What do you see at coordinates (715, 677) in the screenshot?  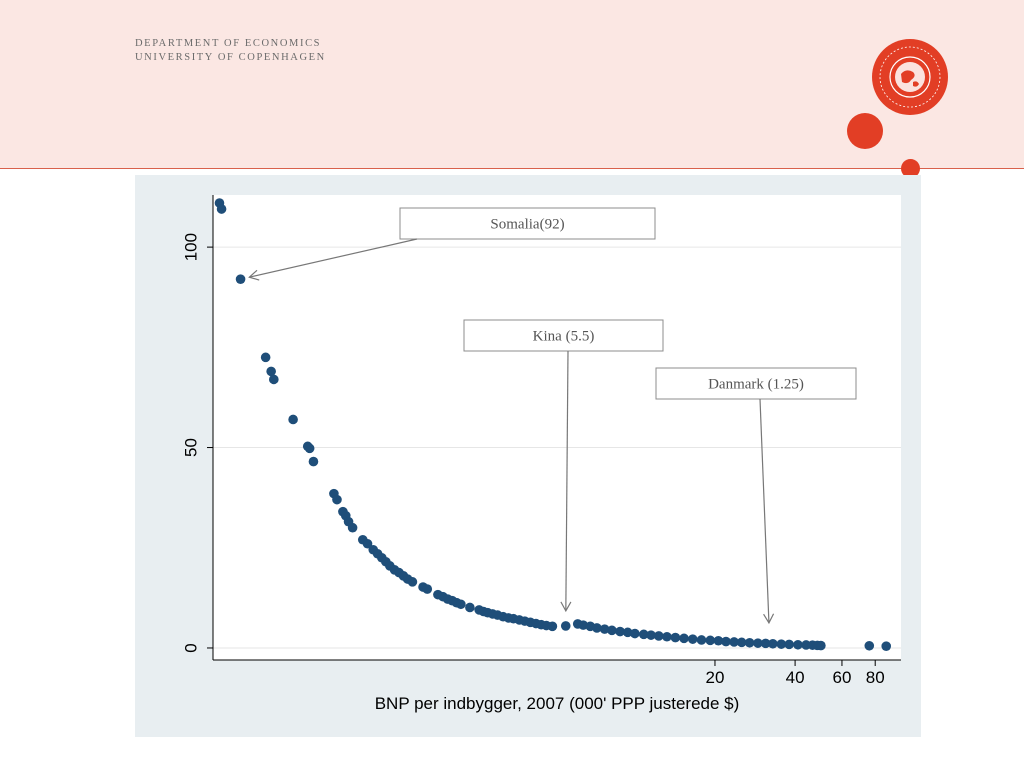 I see `x-tick-label: 20` at bounding box center [715, 677].